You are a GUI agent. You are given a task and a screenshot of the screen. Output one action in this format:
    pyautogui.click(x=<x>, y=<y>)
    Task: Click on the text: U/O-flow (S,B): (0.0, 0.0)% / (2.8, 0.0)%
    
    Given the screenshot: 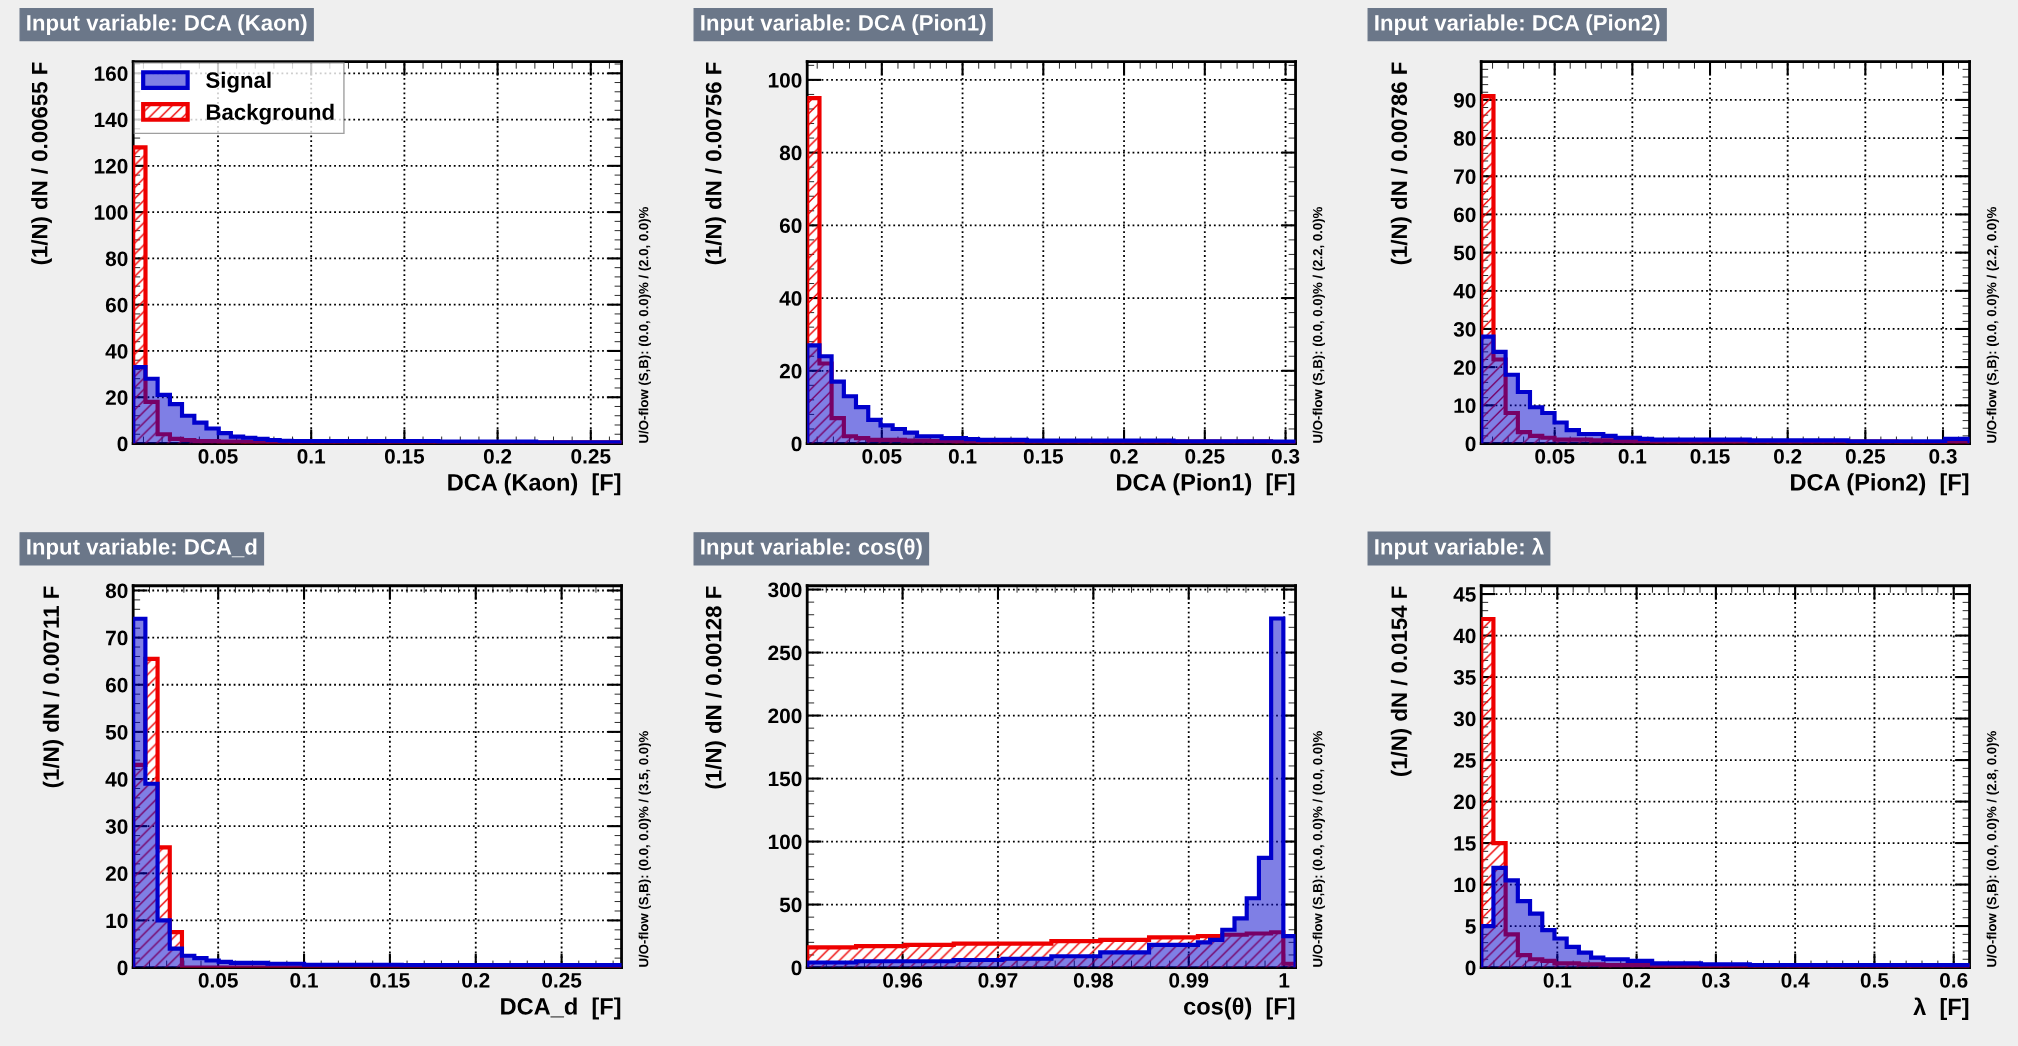 What is the action you would take?
    pyautogui.click(x=1992, y=849)
    